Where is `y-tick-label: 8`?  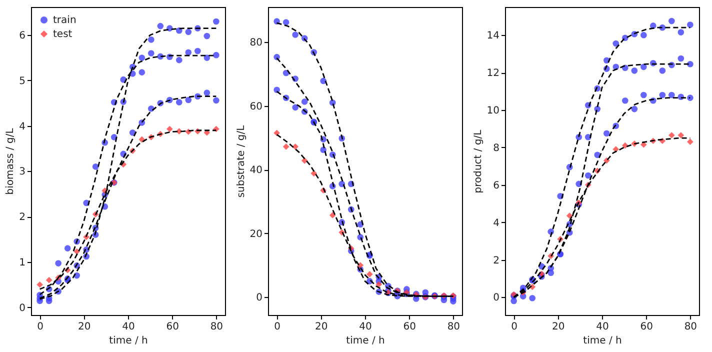 y-tick-label: 8 is located at coordinates (496, 148).